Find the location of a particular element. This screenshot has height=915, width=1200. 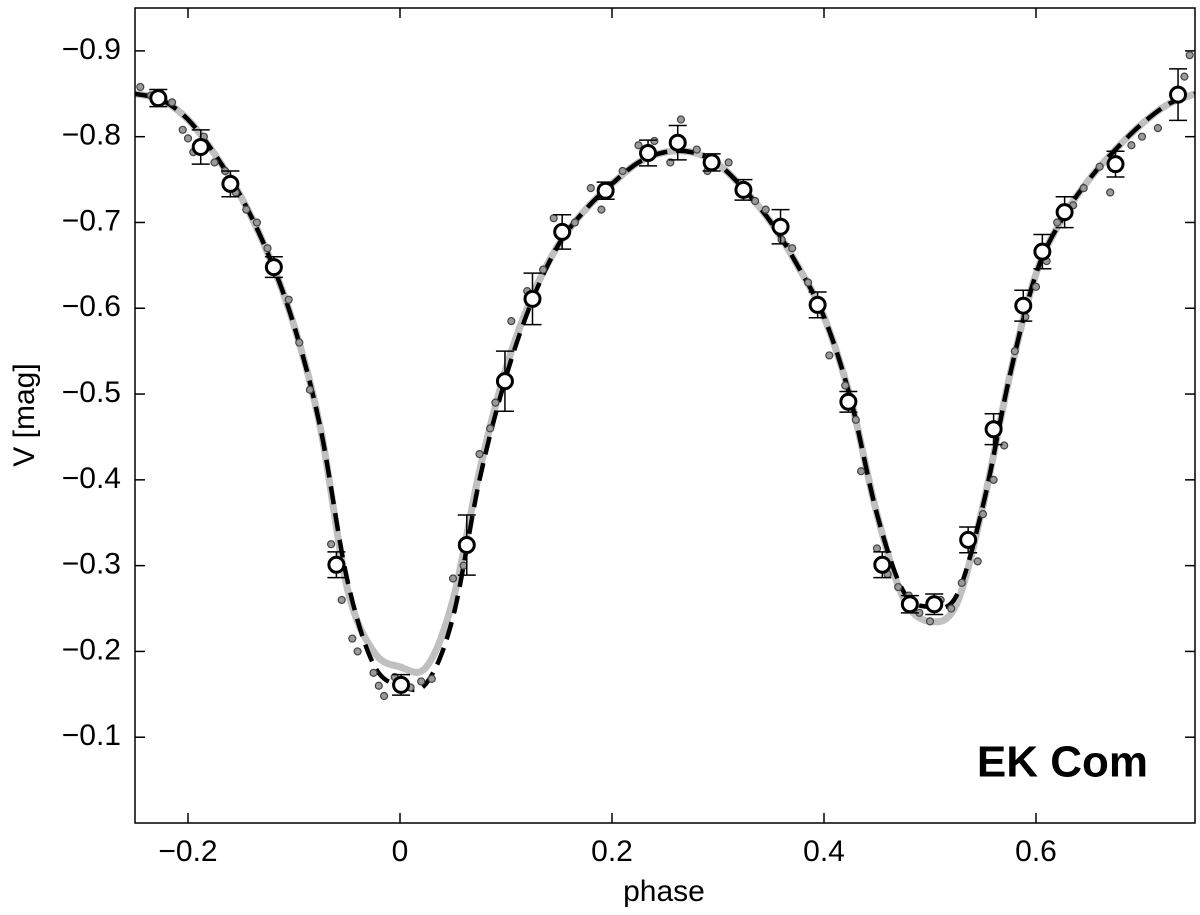

y-tick-label: −0.3 is located at coordinates (91, 564).